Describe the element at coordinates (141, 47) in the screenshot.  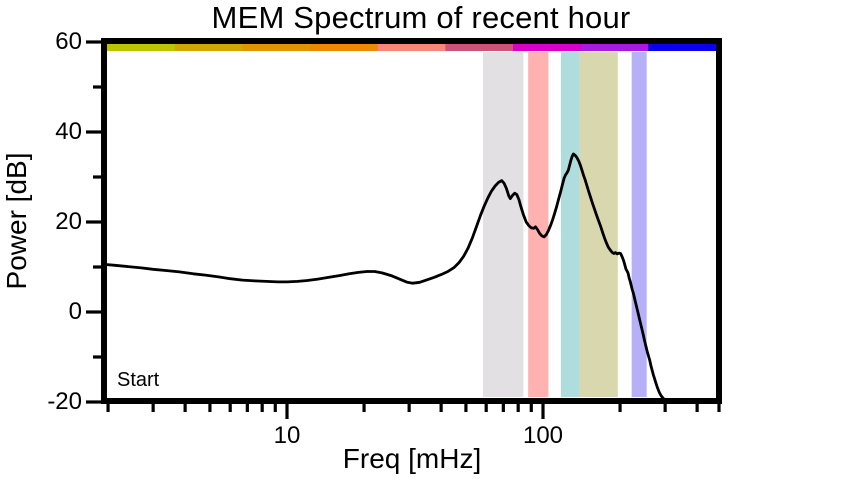
I see `top-bar-segment-chartreuse` at that location.